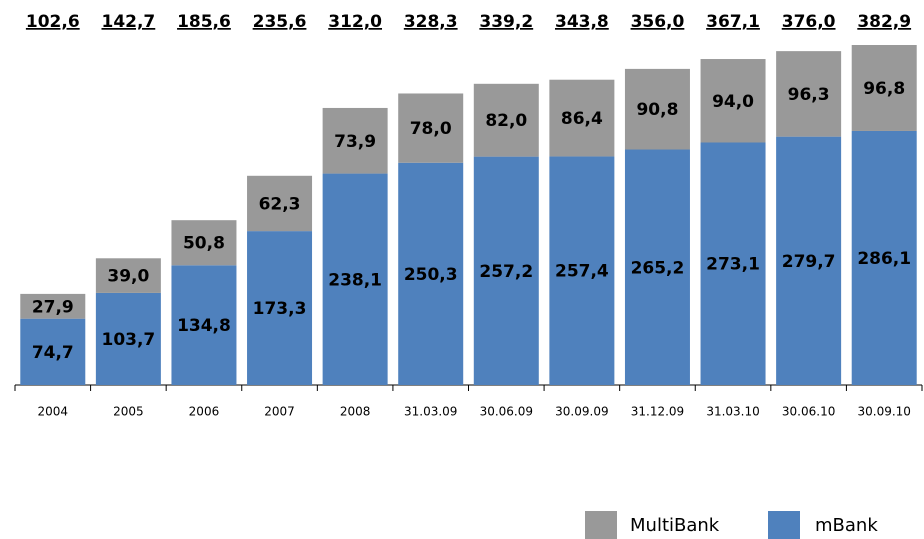 The height and width of the screenshot is (539, 924). I want to click on data-label: 62,3, so click(280, 204).